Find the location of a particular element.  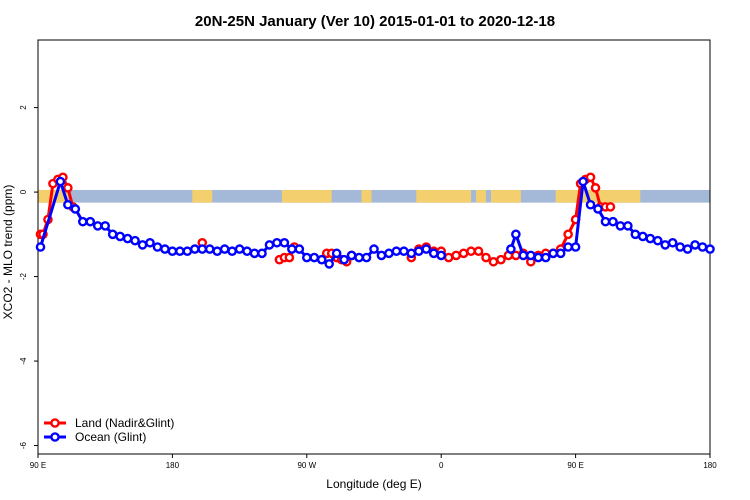

x-axis-label: Longitude (deg E) is located at coordinates (373, 484).